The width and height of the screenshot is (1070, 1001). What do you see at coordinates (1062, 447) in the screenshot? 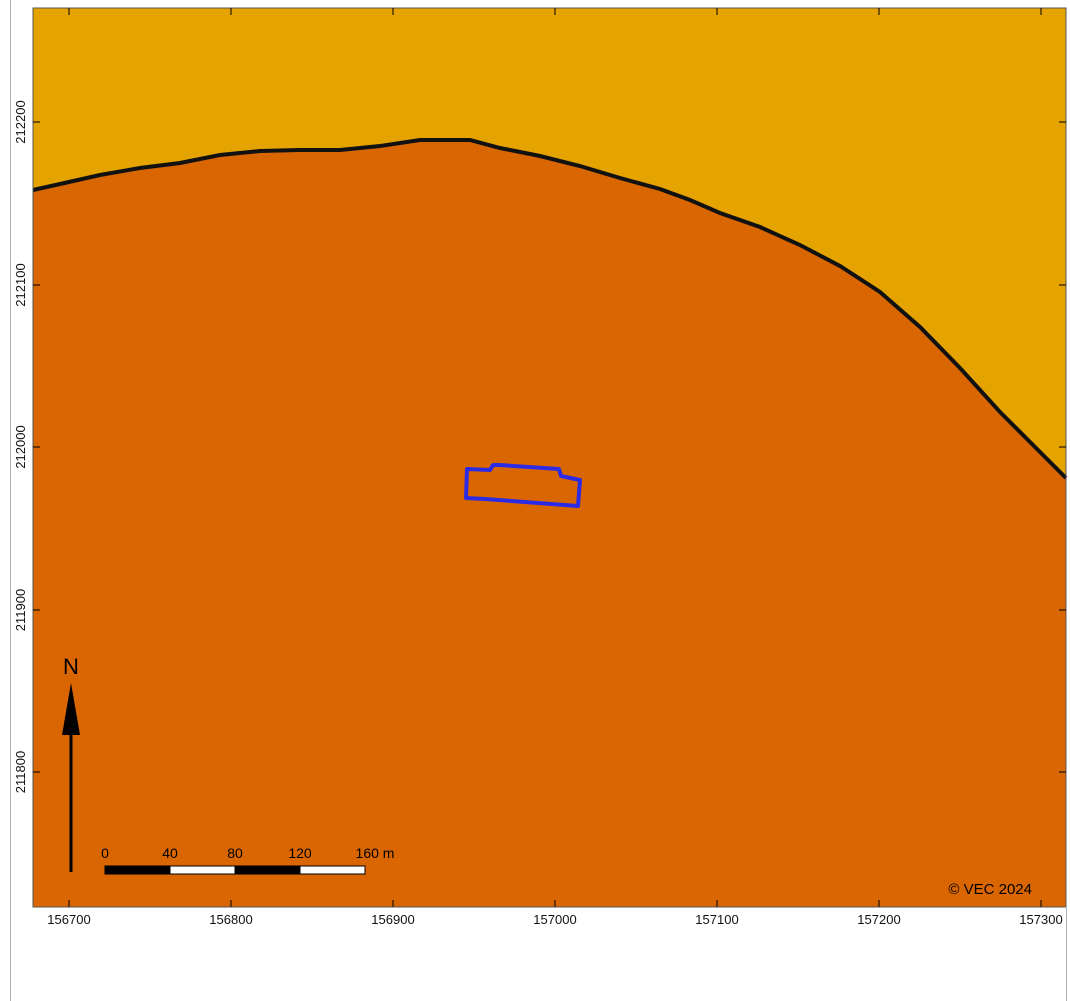
I see `y-ticks-right` at bounding box center [1062, 447].